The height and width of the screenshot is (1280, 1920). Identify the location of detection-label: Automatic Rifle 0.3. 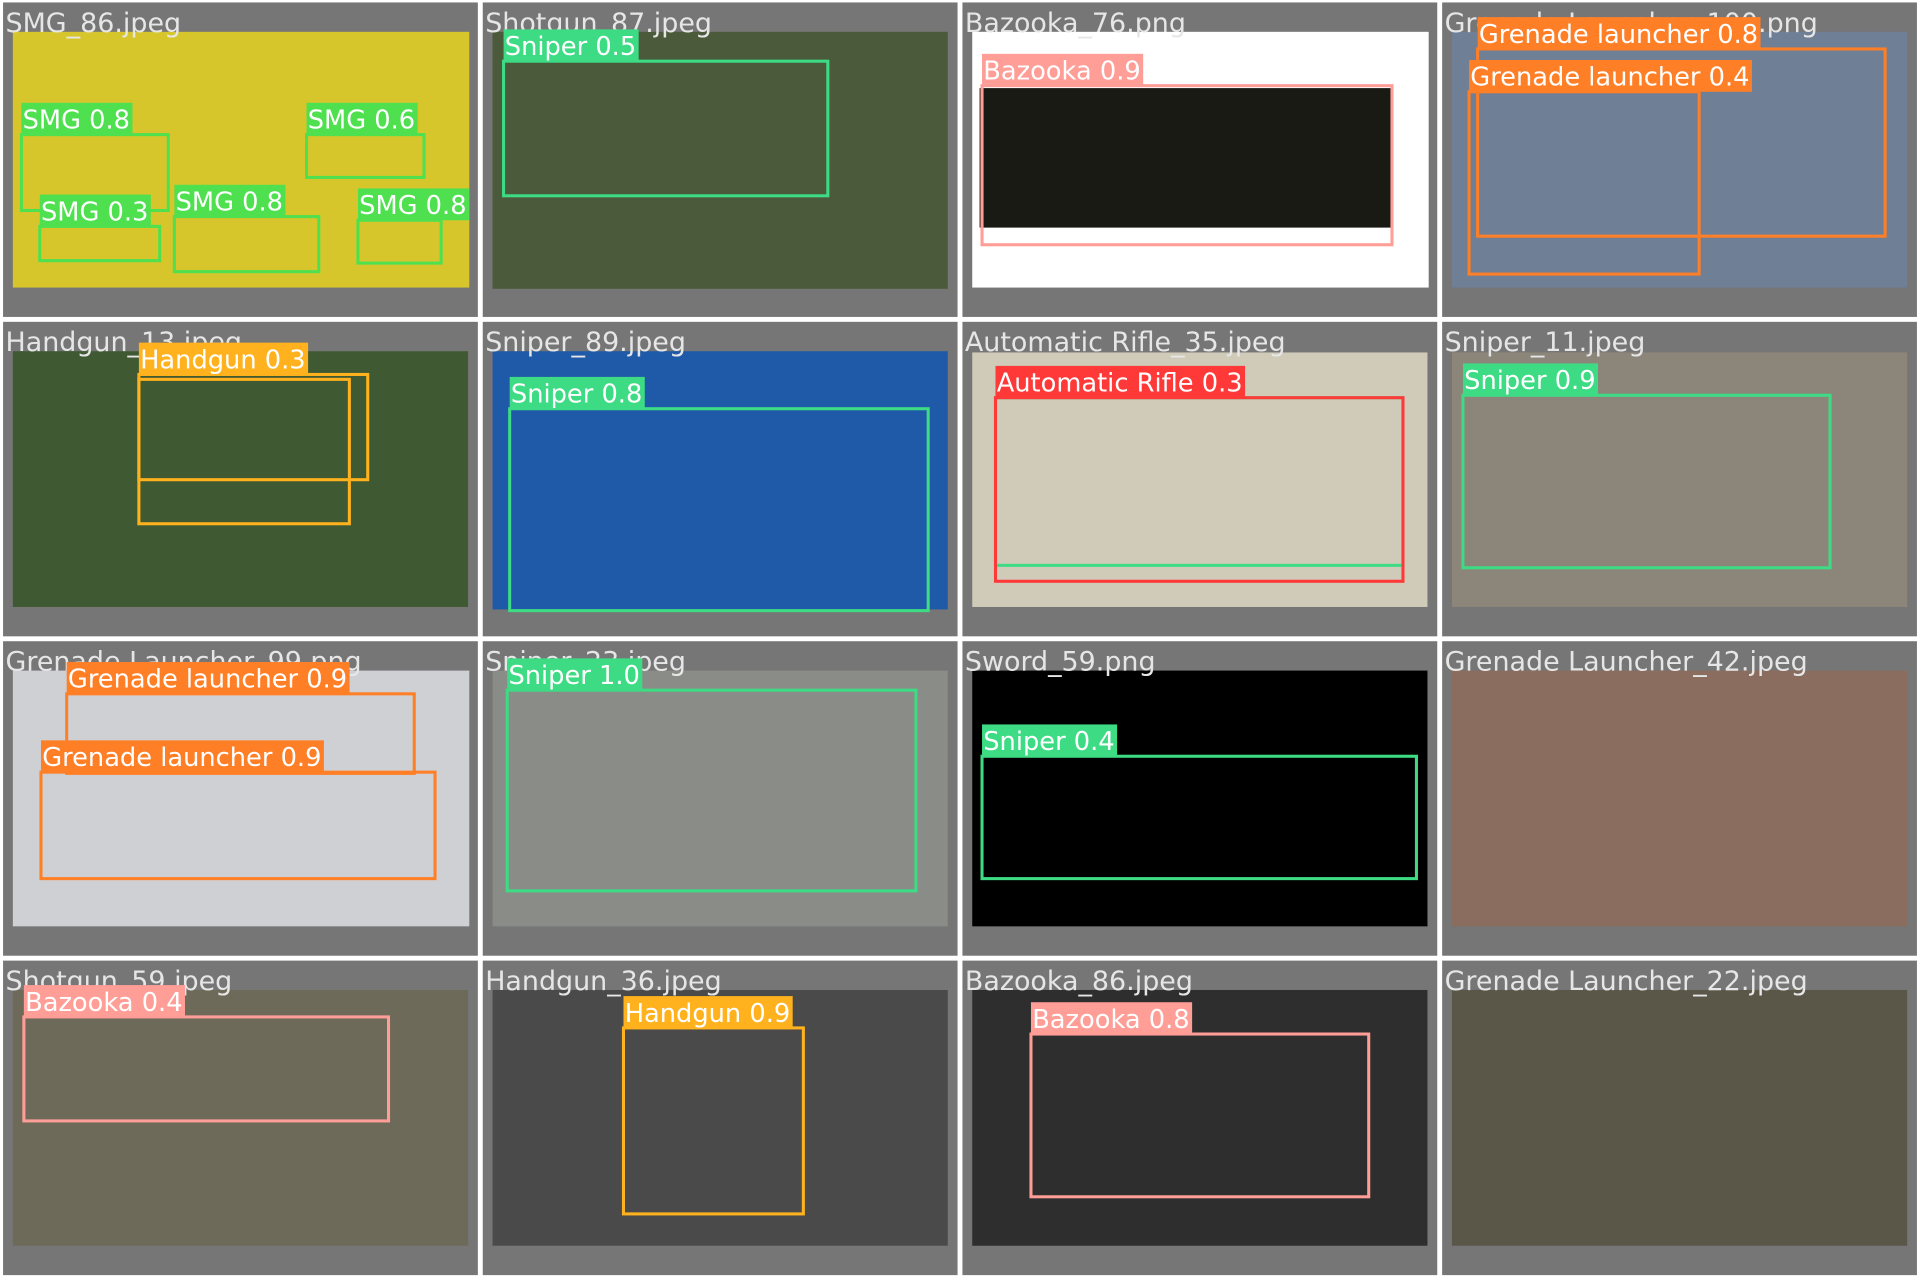
(1120, 384).